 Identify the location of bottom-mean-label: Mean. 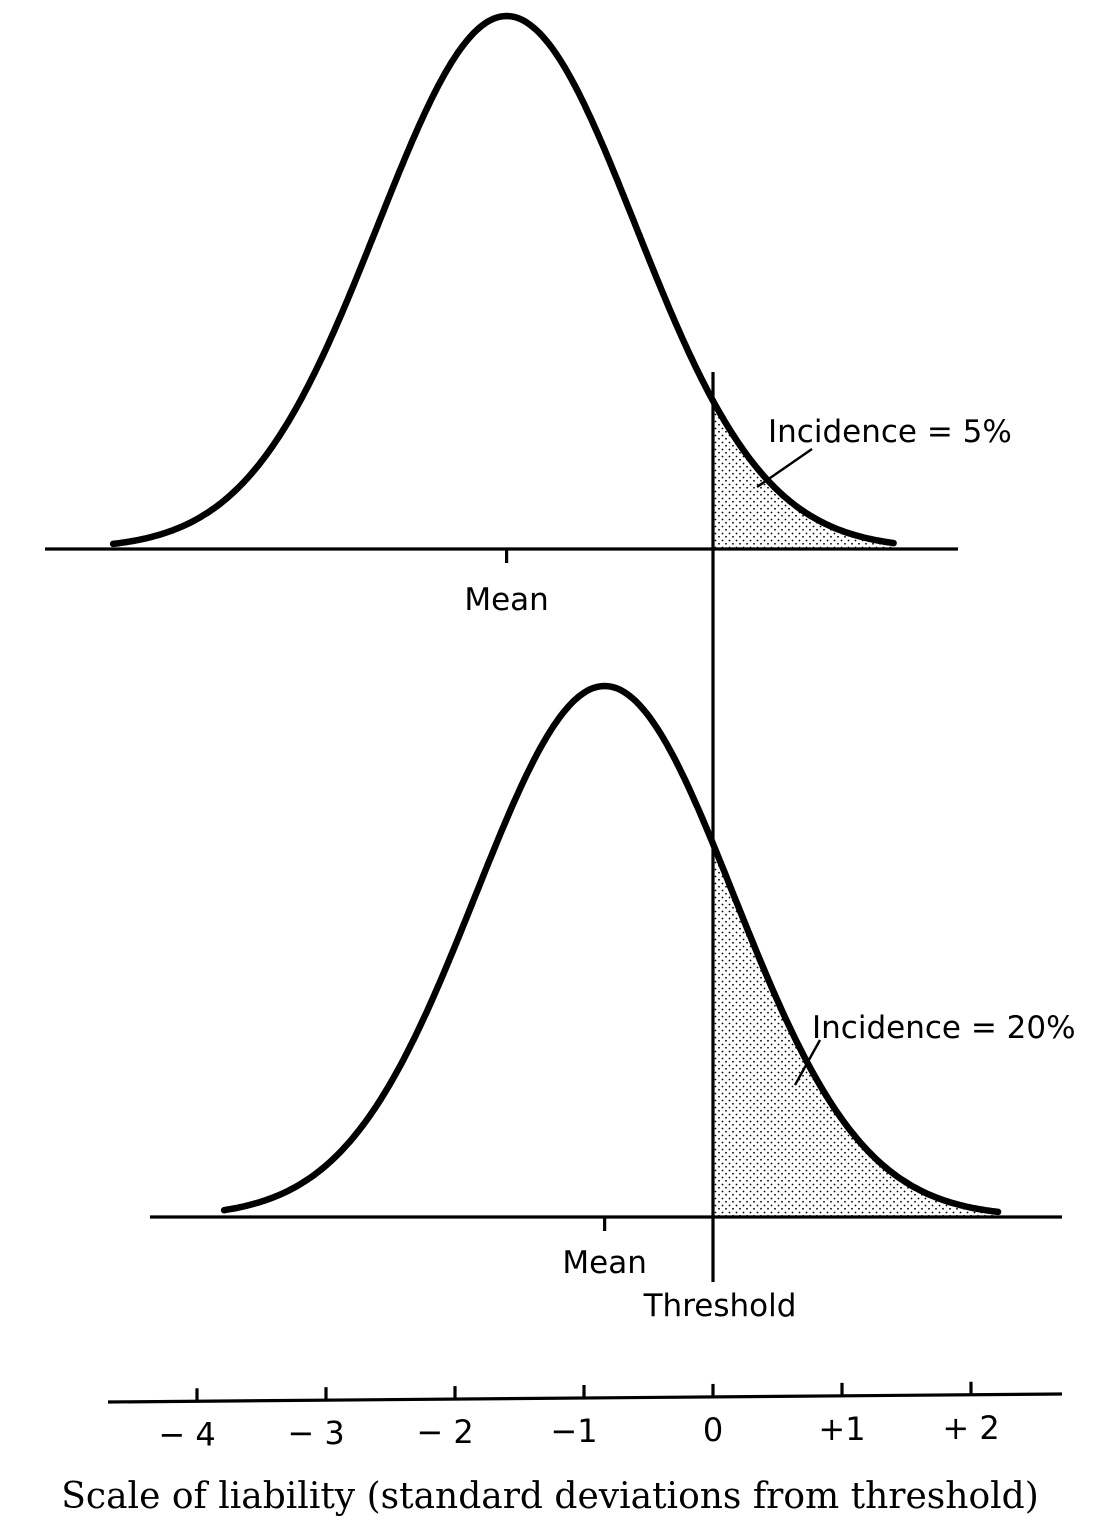
(604, 1263).